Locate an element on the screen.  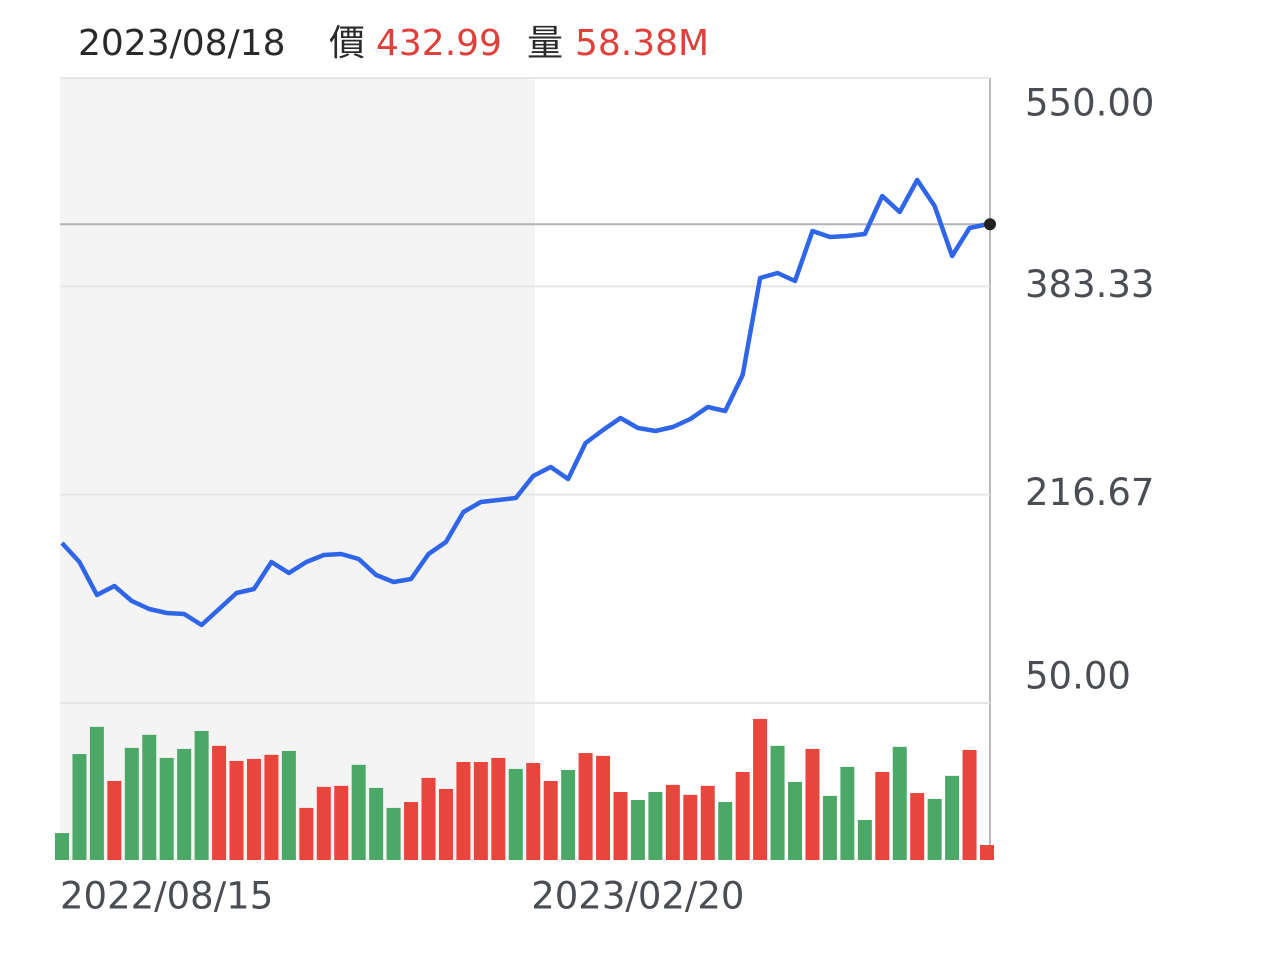
x-tick-label: 2022/08/15 is located at coordinates (166, 896).